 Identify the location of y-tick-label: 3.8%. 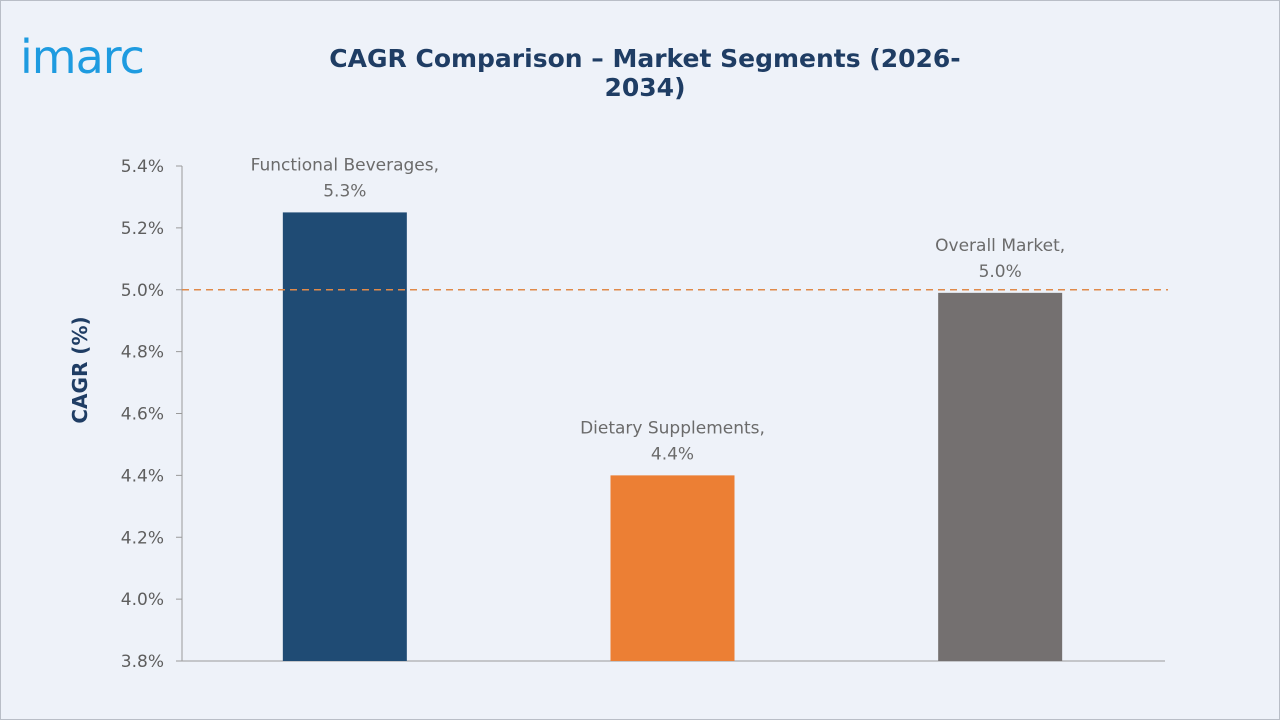
(142, 662).